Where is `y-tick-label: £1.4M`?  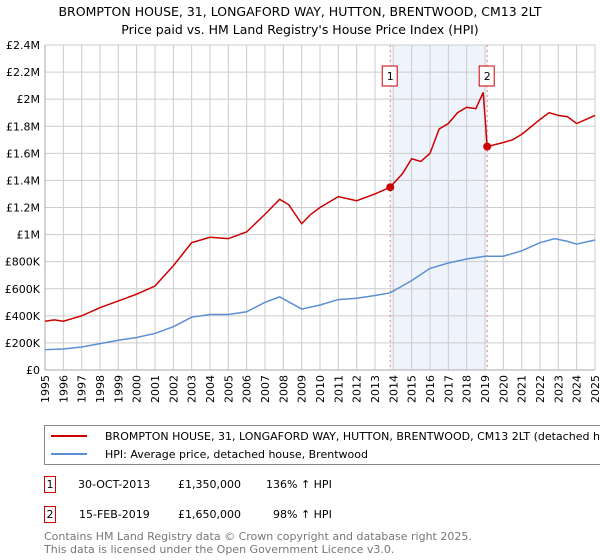
y-tick-label: £1.4M is located at coordinates (23, 180).